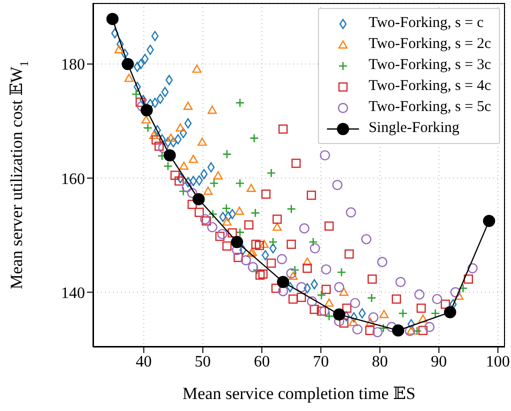  What do you see at coordinates (429, 65) in the screenshot?
I see `legend-label: Two-Forking, s = 3c` at bounding box center [429, 65].